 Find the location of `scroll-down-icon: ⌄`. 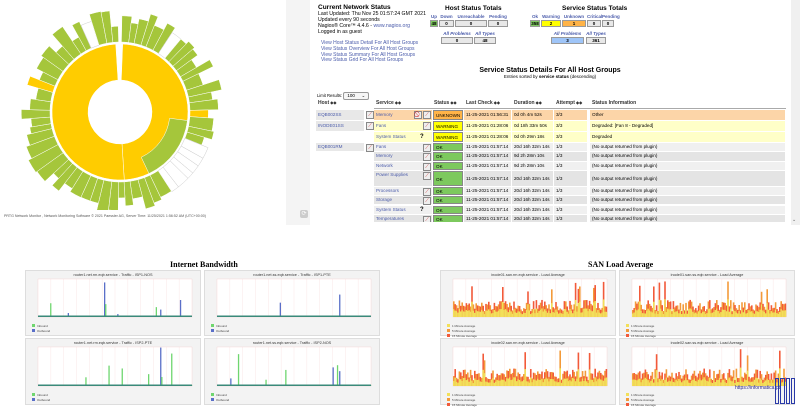

scroll-down-icon: ⌄ is located at coordinates (794, 220).